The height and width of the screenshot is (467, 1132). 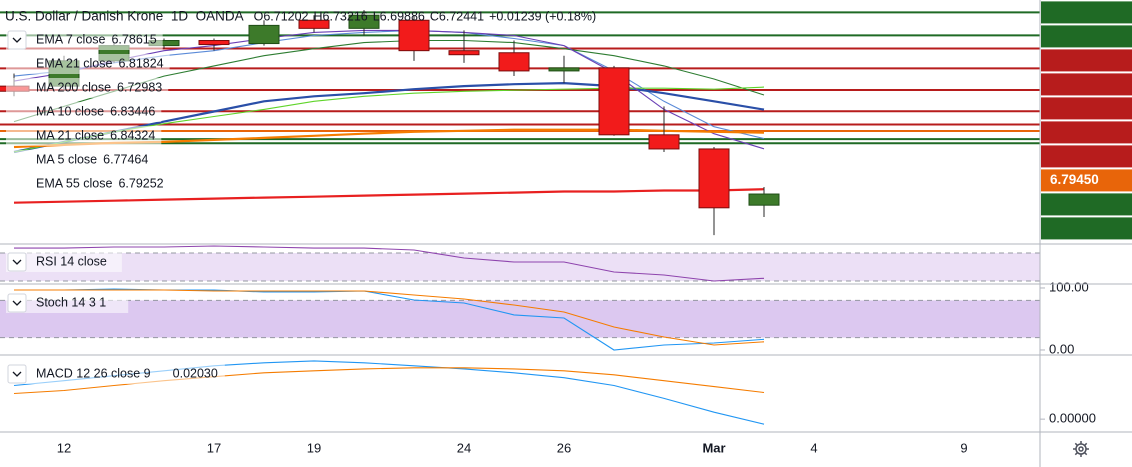 I want to click on legend-name: EMA 21 close, so click(x=74, y=63).